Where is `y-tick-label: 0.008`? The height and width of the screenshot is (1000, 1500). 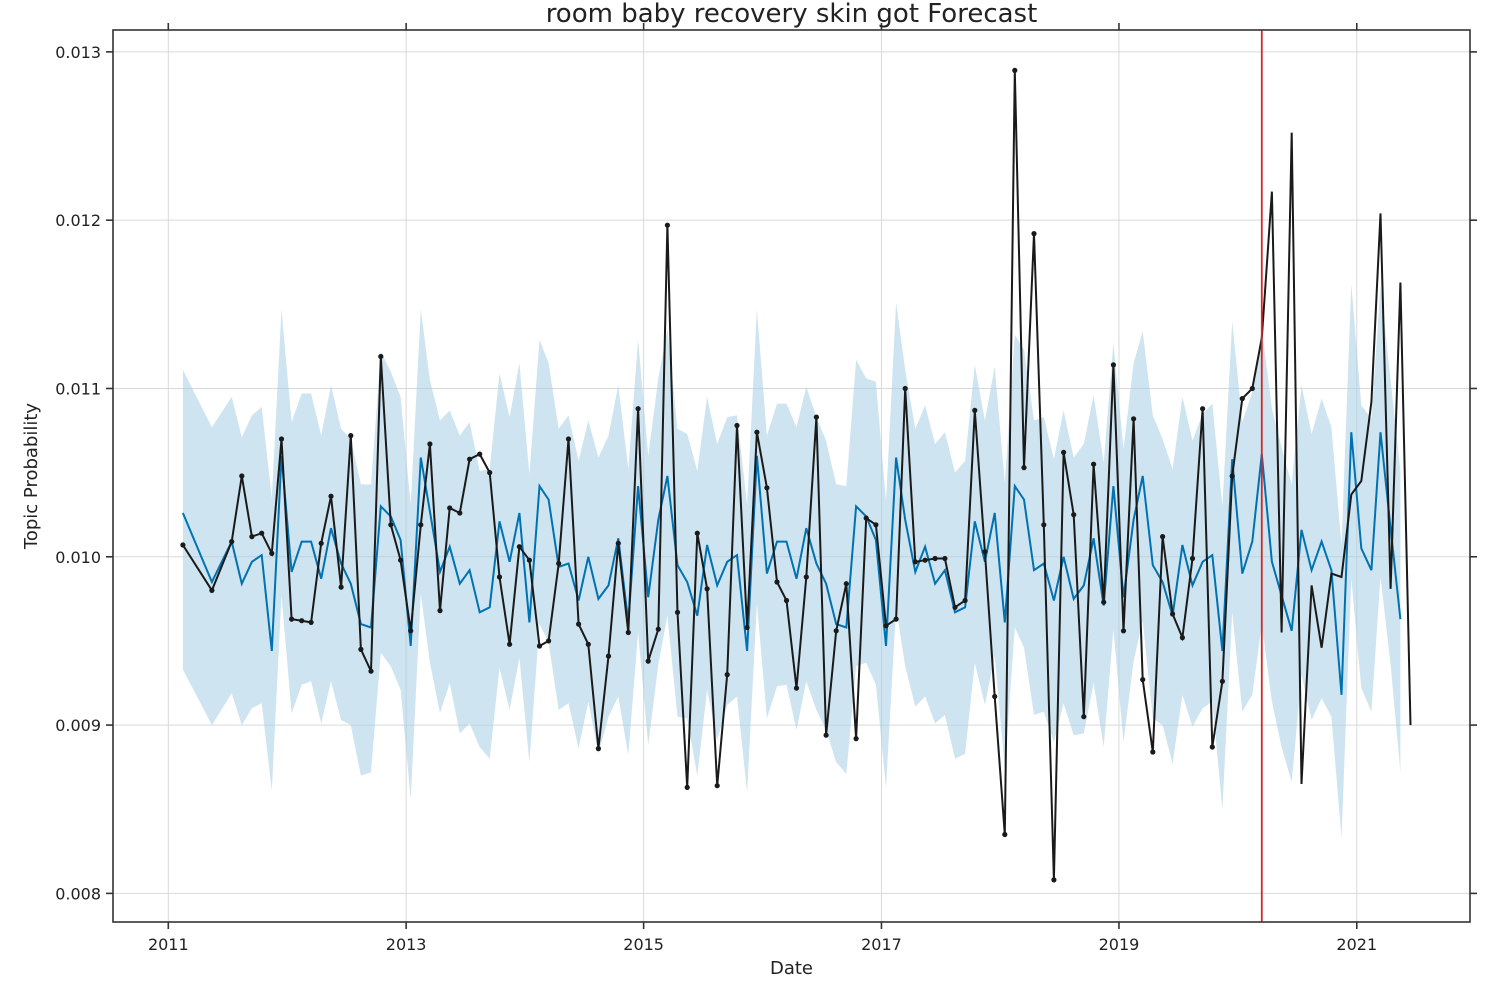
y-tick-label: 0.008 is located at coordinates (78, 893).